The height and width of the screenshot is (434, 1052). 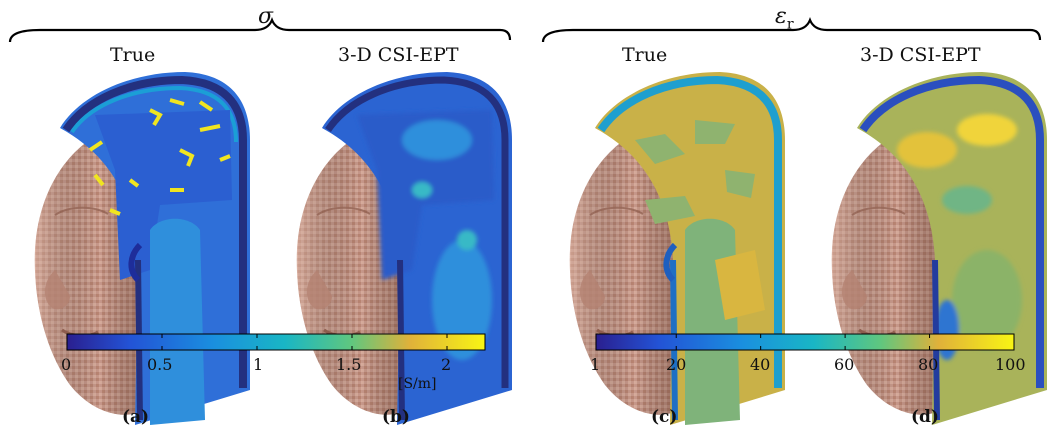 I want to click on caption-c: (c), so click(x=664, y=417).